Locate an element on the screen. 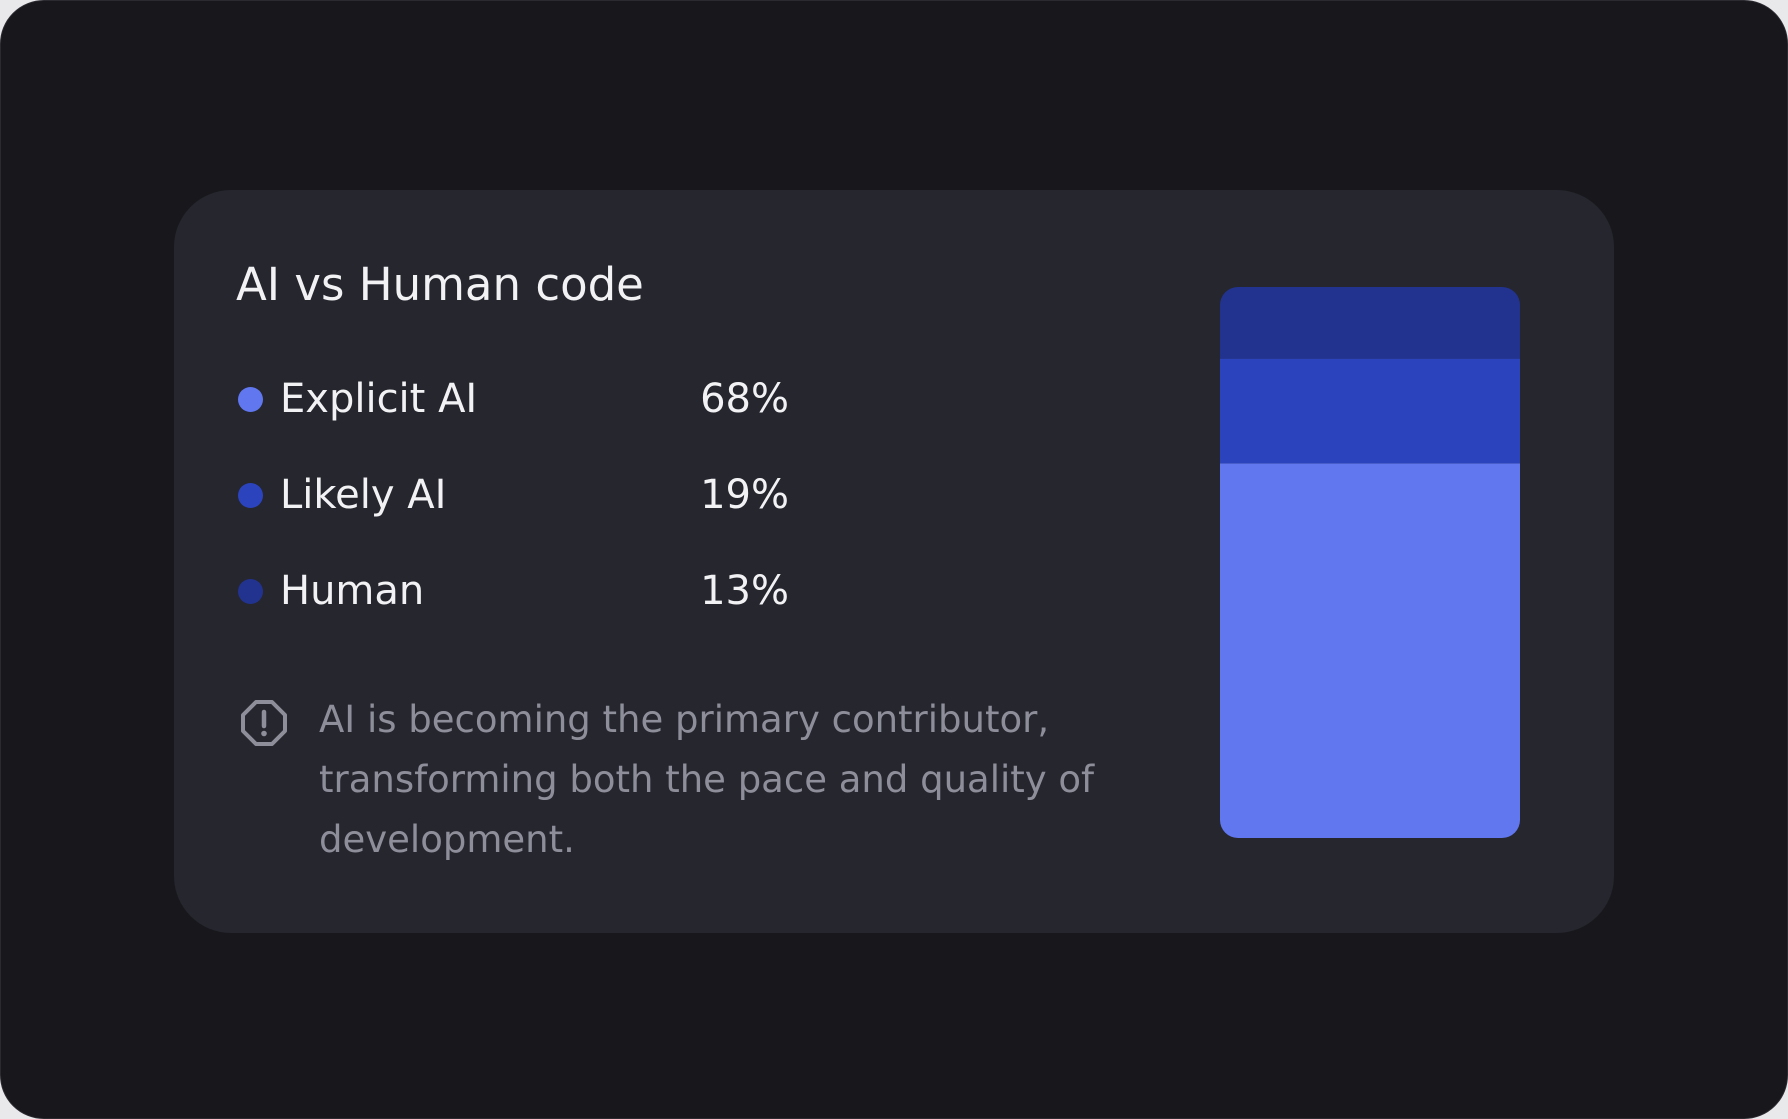 The height and width of the screenshot is (1119, 1788). legend-label: Likely AI is located at coordinates (363, 495).